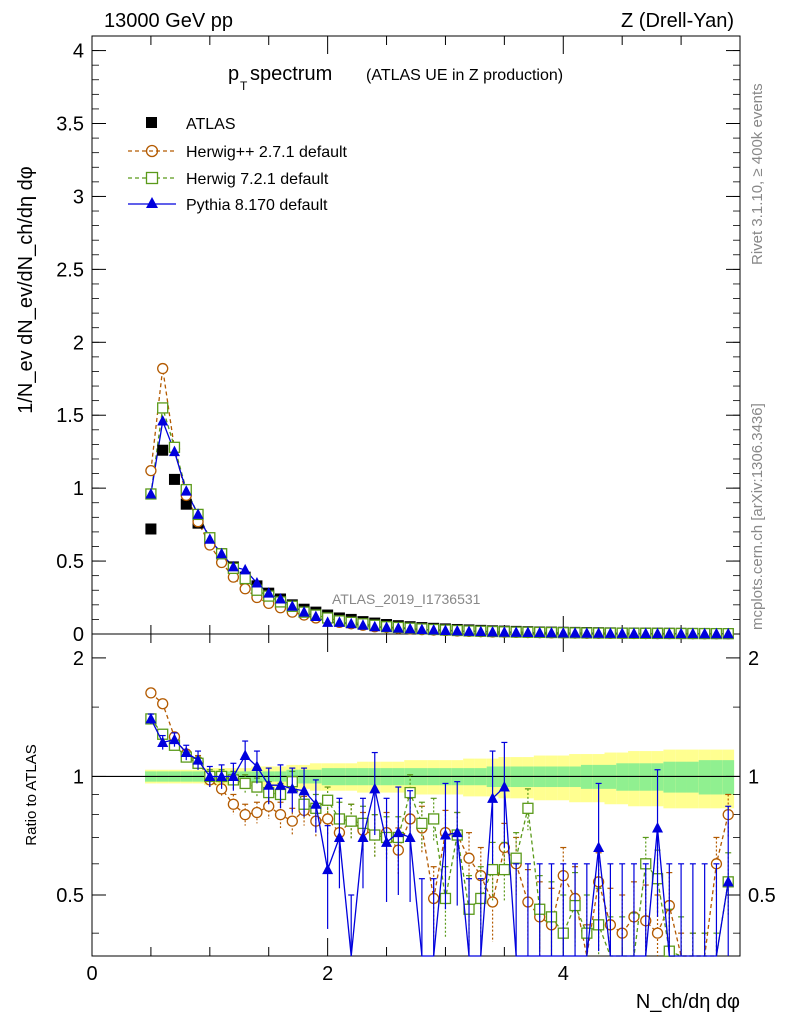 Image resolution: width=786 pixels, height=1024 pixels. I want to click on ratio-y-tick-label-right: 2, so click(753, 659).